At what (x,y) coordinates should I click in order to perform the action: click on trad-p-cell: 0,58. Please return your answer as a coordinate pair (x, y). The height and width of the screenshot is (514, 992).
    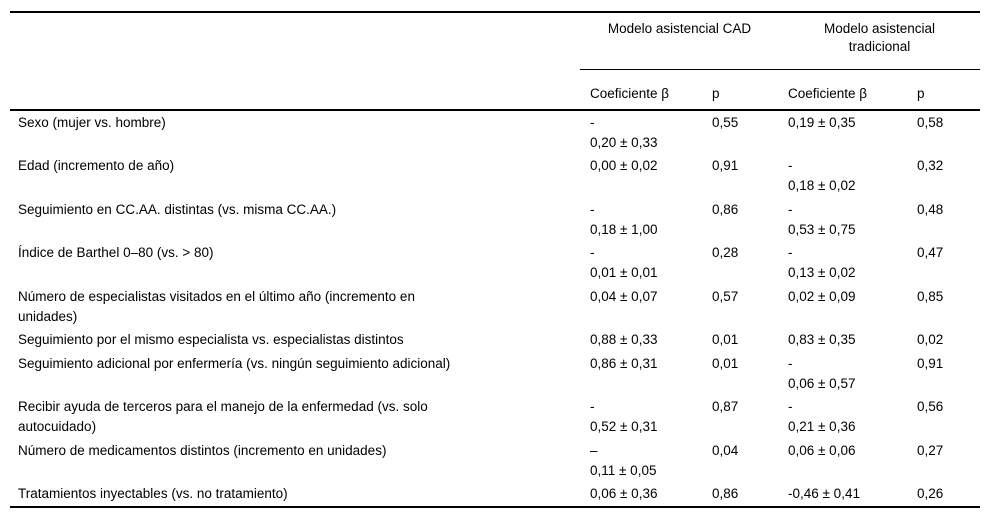
    Looking at the image, I should click on (930, 122).